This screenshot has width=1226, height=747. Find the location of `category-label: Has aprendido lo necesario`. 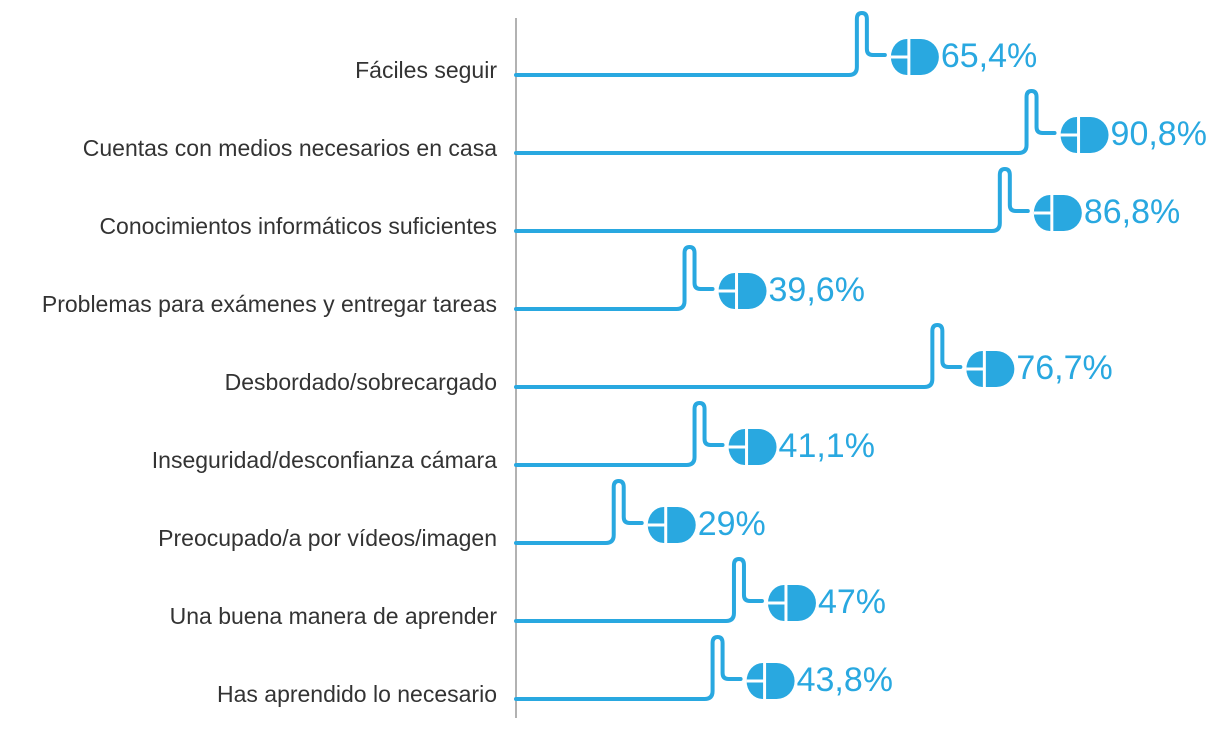

category-label: Has aprendido lo necesario is located at coordinates (357, 694).